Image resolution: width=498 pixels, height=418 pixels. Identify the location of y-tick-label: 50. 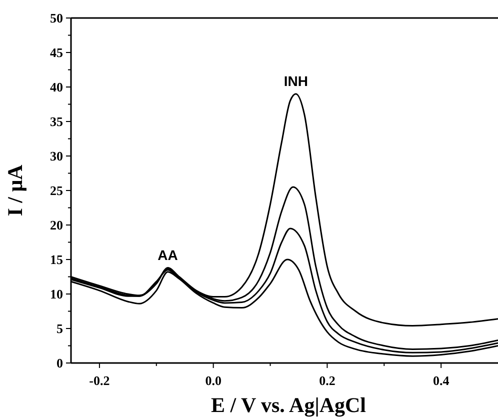
(56, 18).